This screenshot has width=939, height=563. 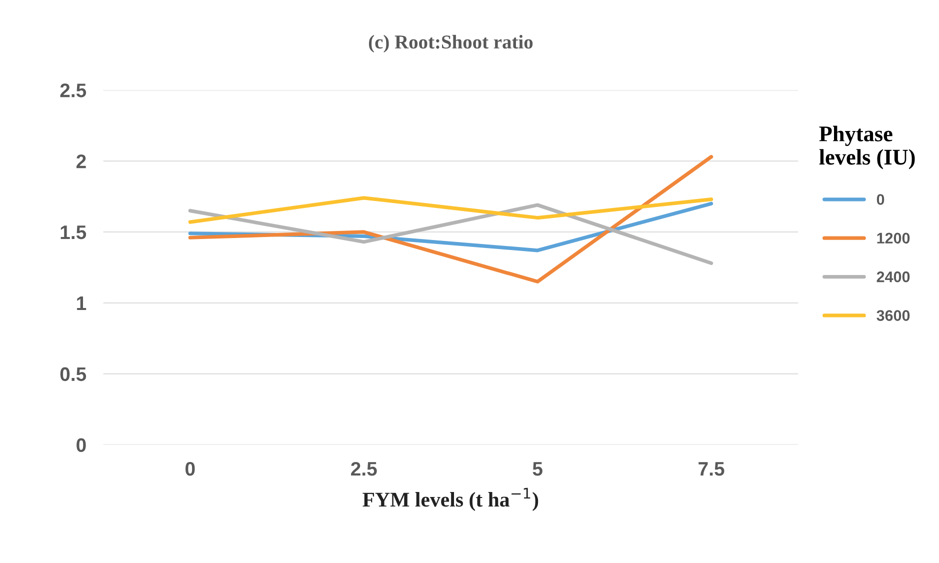 What do you see at coordinates (364, 469) in the screenshot?
I see `x-tick-label: 2.5` at bounding box center [364, 469].